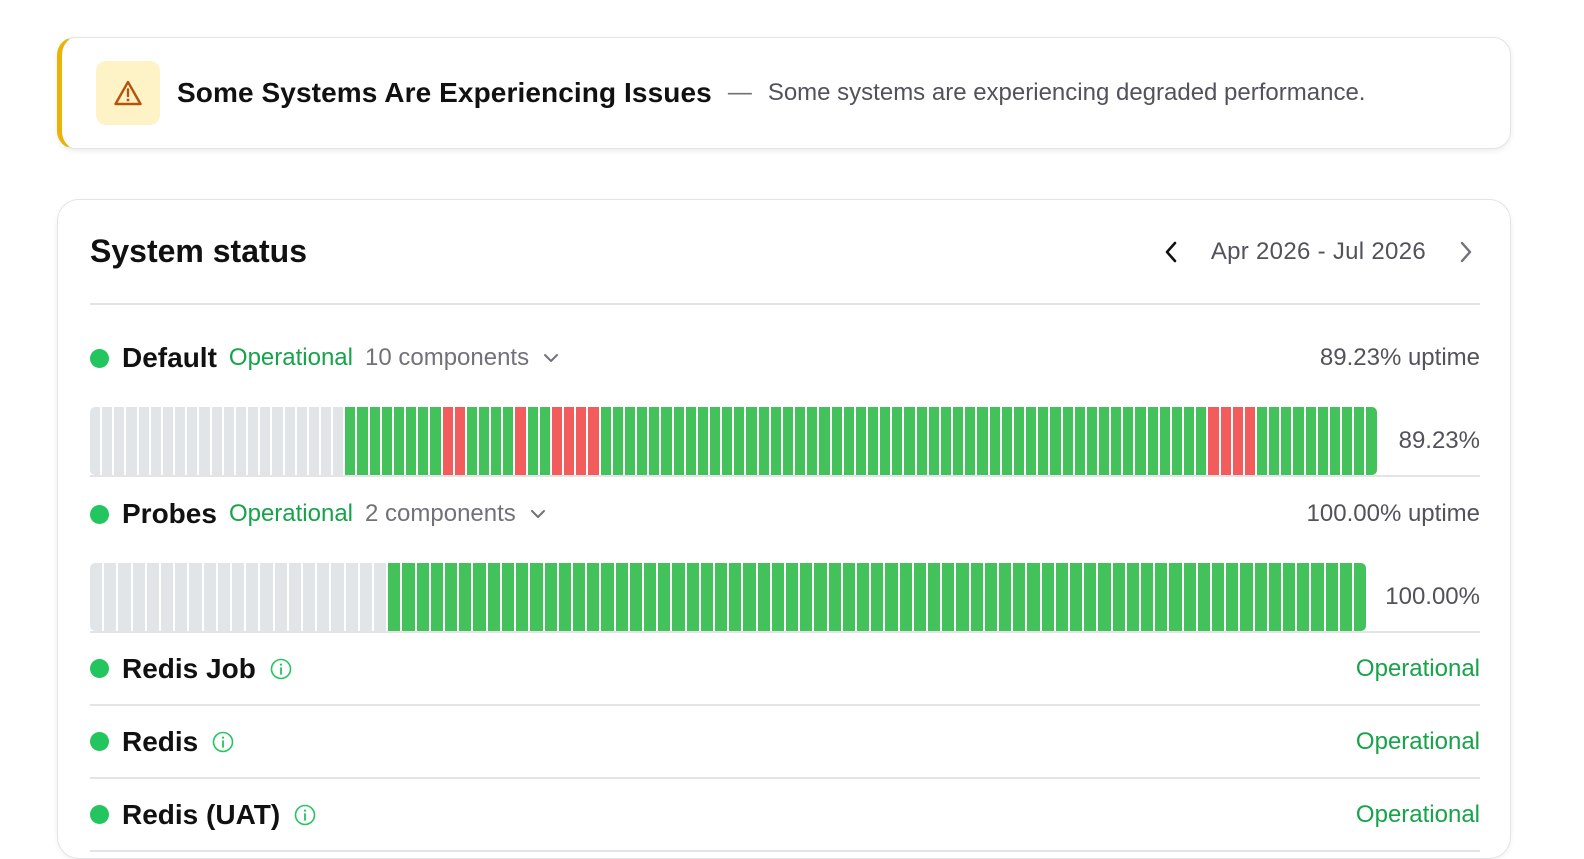 The height and width of the screenshot is (859, 1584). What do you see at coordinates (281, 669) in the screenshot?
I see `info-button` at bounding box center [281, 669].